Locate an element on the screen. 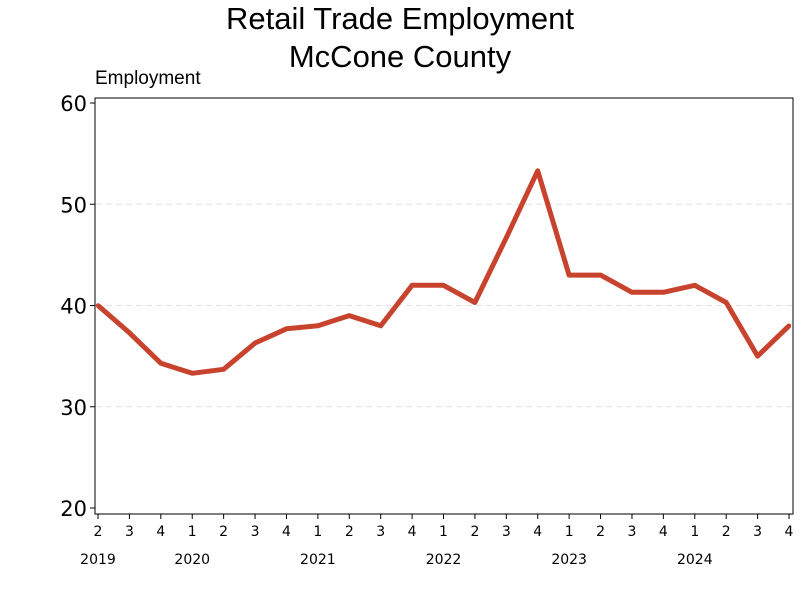  x-year-label: 2024 is located at coordinates (695, 560).